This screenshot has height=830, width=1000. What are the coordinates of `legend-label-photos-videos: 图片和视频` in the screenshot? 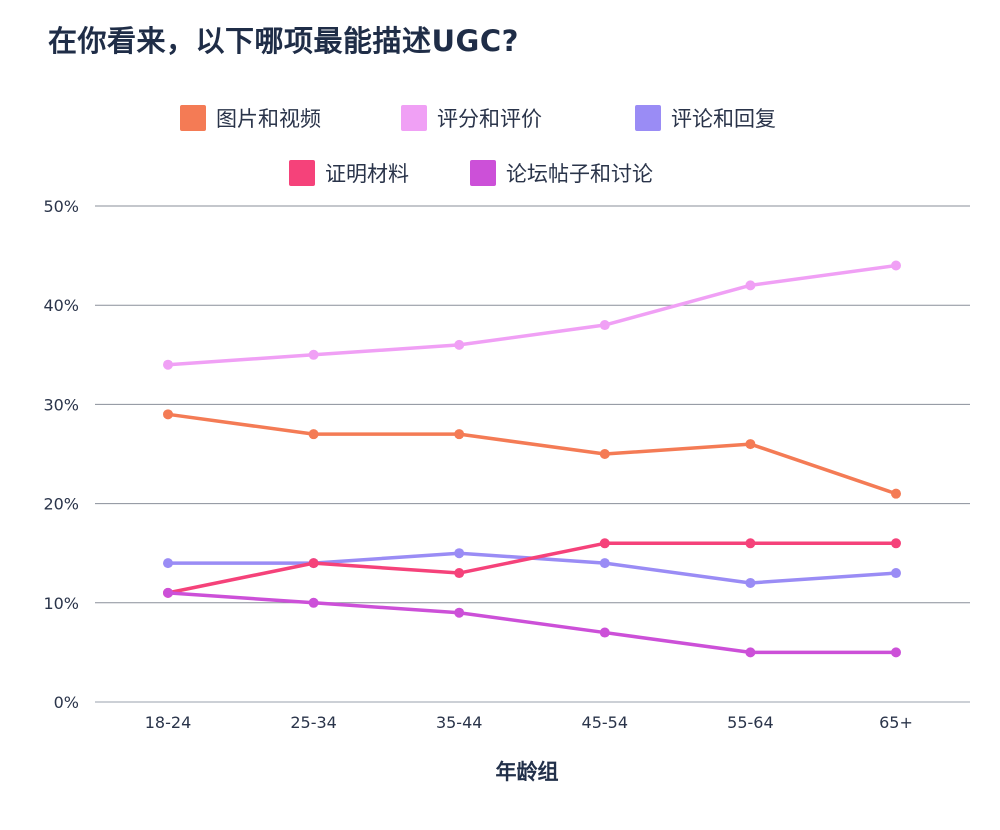 It's located at (268, 119).